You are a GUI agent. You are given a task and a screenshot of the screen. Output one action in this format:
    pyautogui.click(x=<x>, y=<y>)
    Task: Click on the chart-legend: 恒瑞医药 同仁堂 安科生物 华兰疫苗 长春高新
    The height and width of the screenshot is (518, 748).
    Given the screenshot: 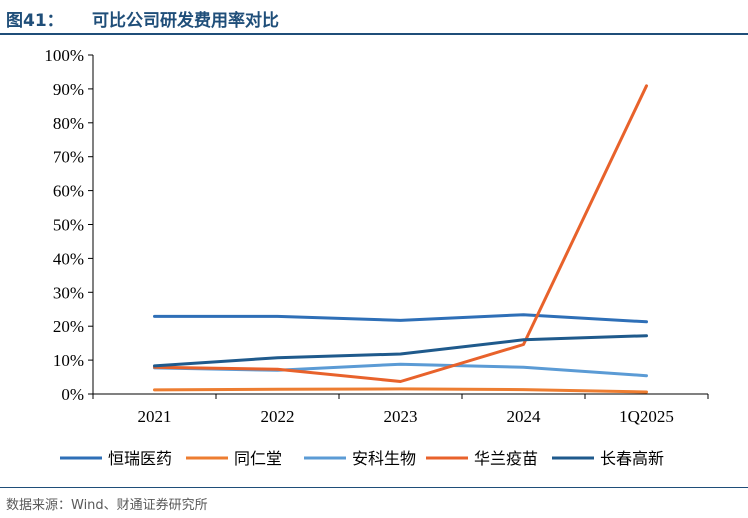 What is the action you would take?
    pyautogui.click(x=362, y=458)
    